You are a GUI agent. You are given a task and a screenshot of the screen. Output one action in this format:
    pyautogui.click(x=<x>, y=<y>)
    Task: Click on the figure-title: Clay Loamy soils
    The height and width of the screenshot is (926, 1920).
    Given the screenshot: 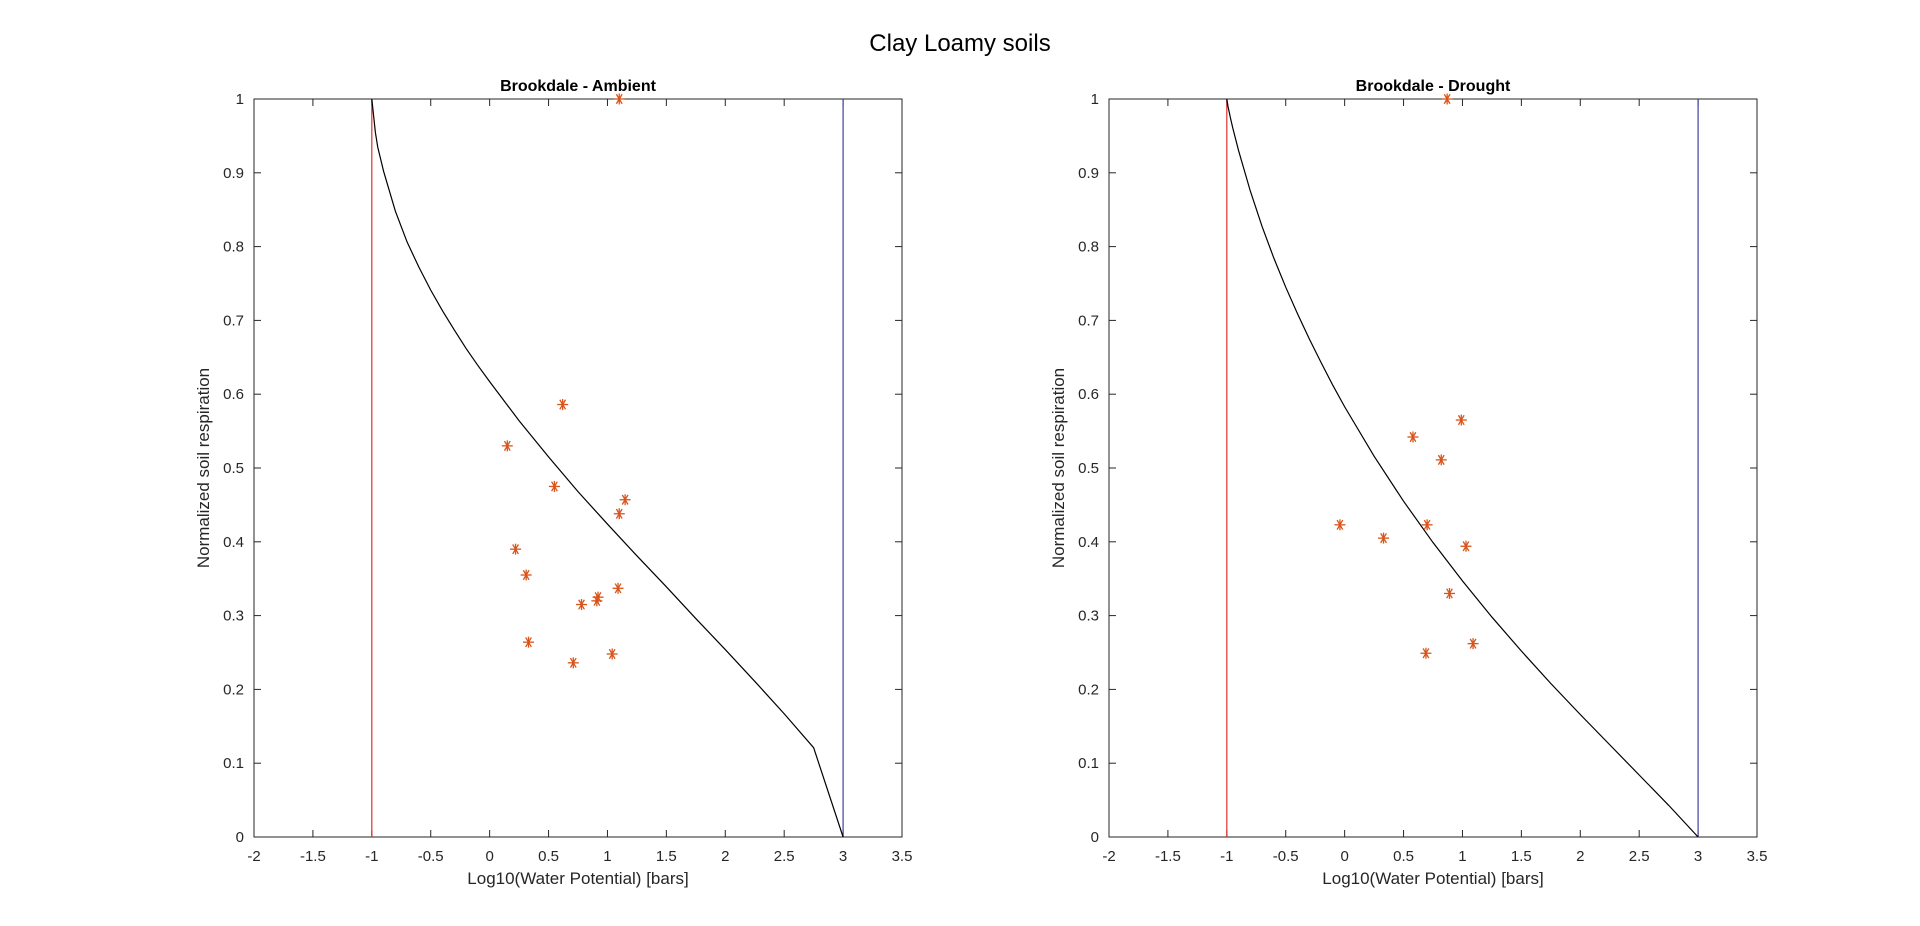 What is the action you would take?
    pyautogui.click(x=960, y=43)
    